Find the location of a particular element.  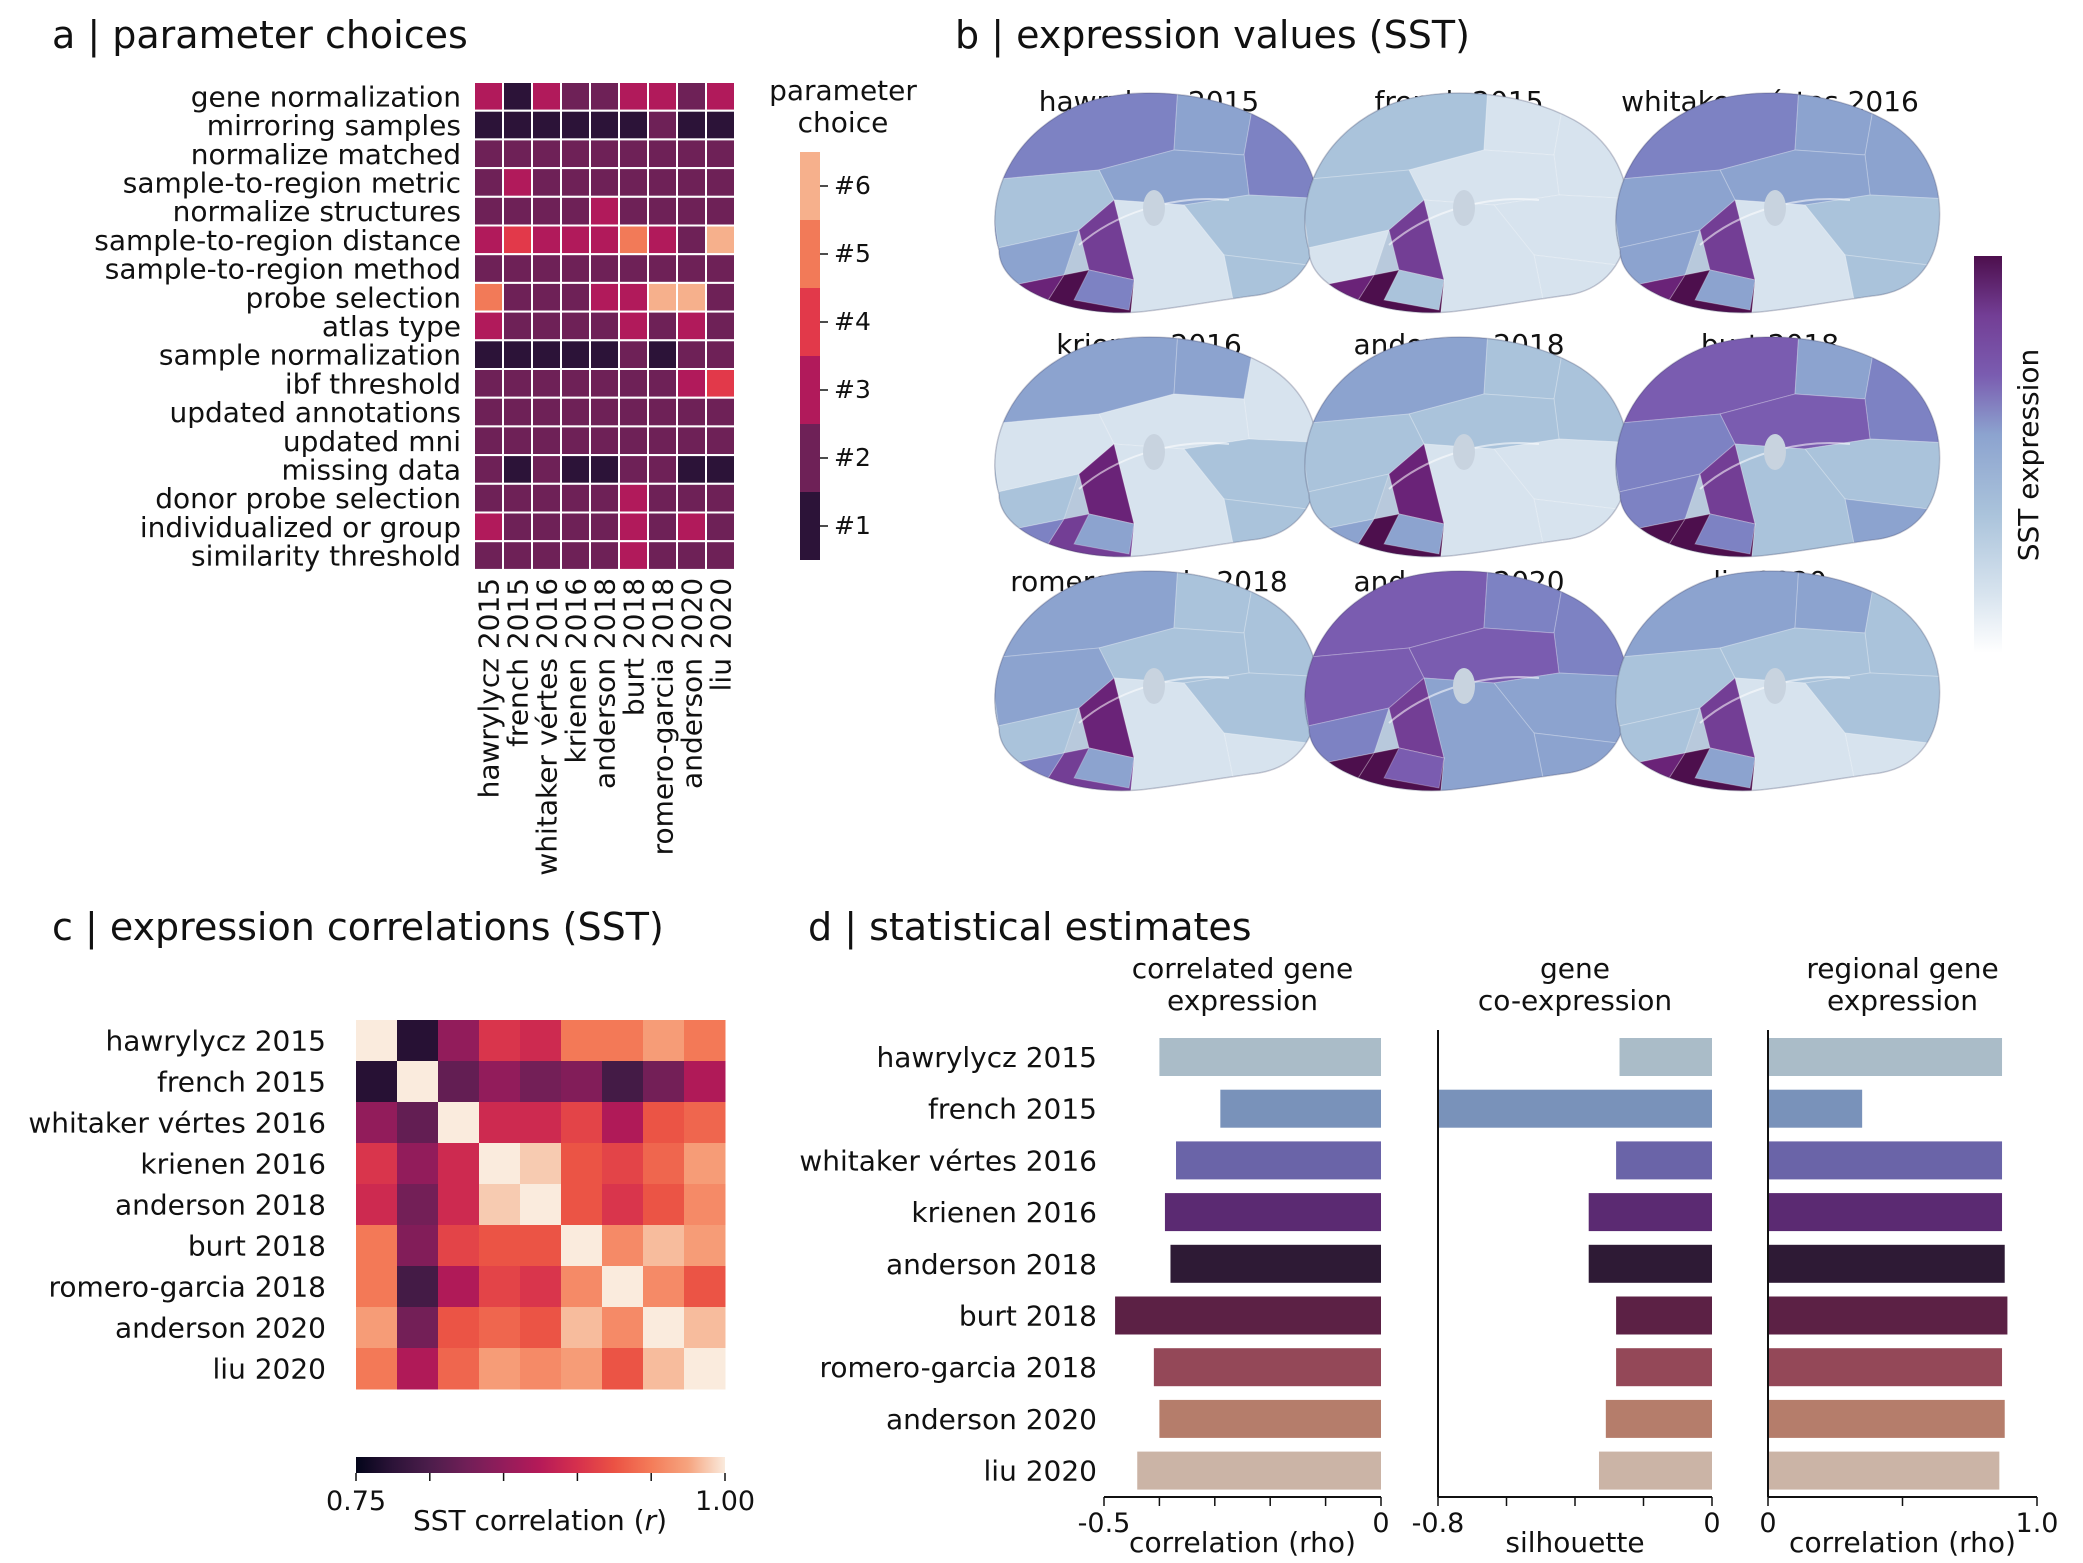

parameter-label: updated mni is located at coordinates (372, 441).